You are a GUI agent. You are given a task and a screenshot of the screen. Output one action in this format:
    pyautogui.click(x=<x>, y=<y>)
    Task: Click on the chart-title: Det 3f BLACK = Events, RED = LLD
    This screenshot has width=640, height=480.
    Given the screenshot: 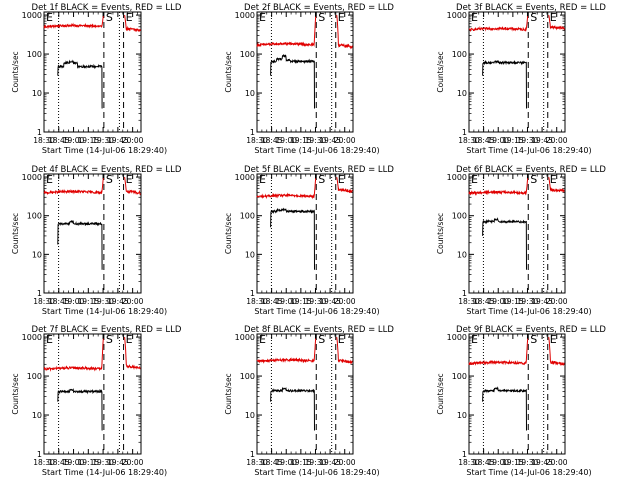 What is the action you would take?
    pyautogui.click(x=531, y=8)
    